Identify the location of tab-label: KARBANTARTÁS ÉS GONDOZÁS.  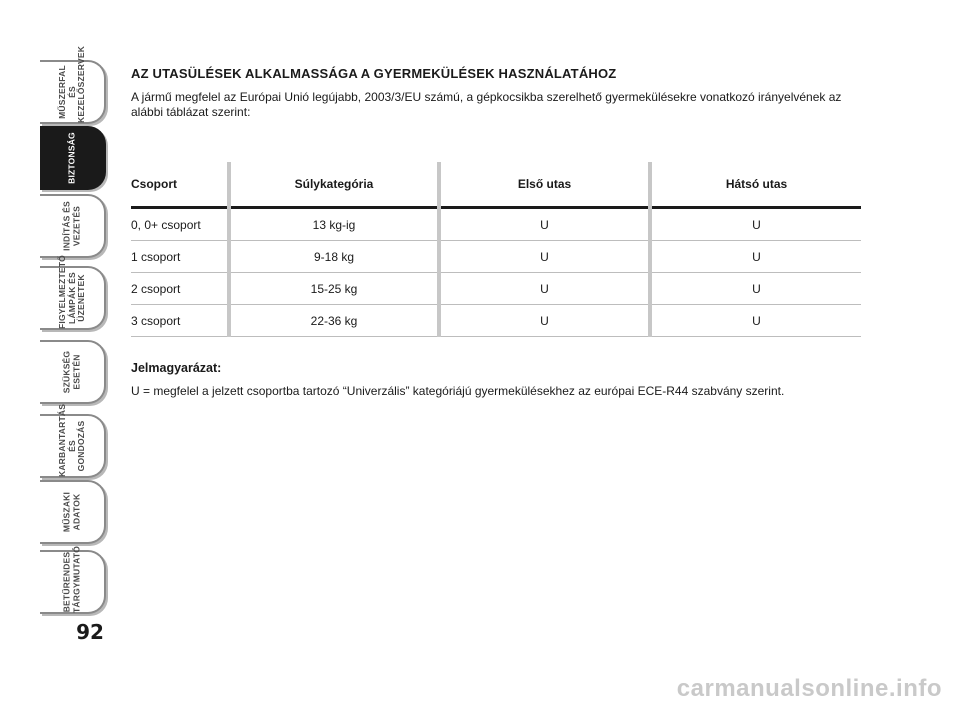
(71, 440).